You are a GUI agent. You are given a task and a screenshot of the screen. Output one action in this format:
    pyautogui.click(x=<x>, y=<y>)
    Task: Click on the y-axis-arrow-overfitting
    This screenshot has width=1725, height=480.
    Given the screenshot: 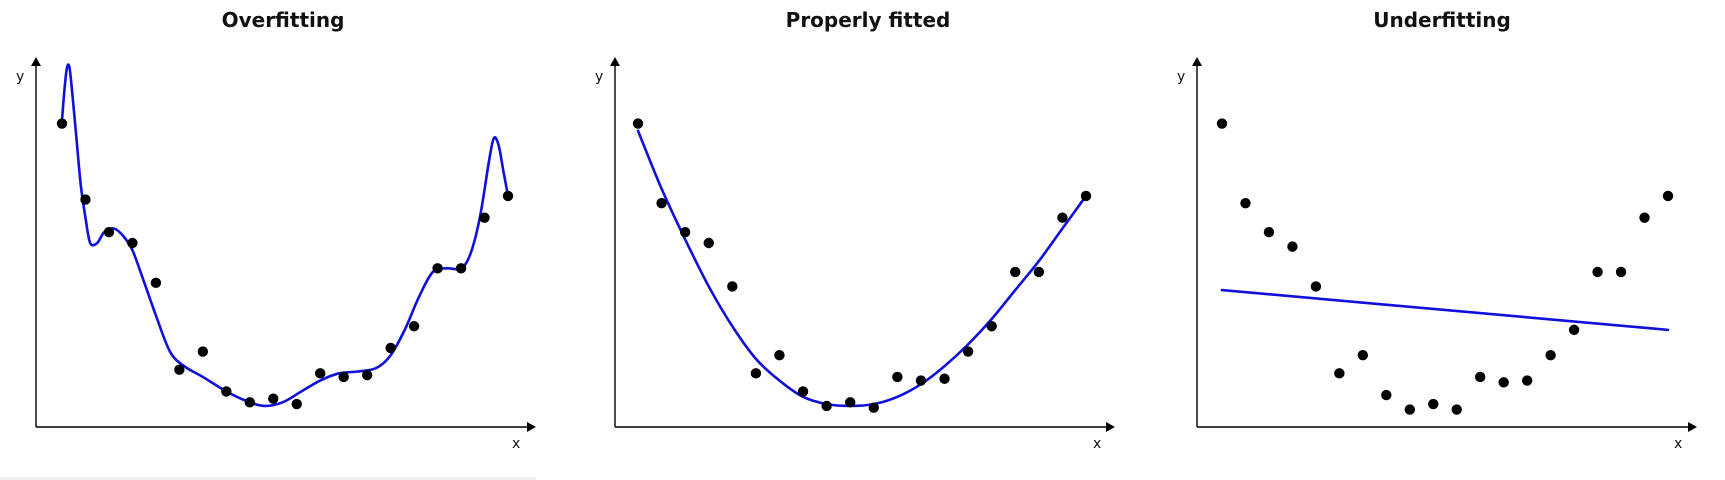 What is the action you would take?
    pyautogui.click(x=36, y=61)
    